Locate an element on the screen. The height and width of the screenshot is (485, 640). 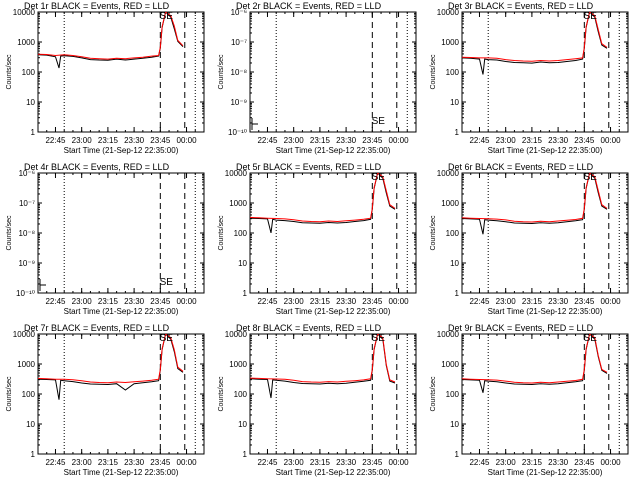
panel-title: Det 2r BLACK = Events, RED = LLD is located at coordinates (309, 6).